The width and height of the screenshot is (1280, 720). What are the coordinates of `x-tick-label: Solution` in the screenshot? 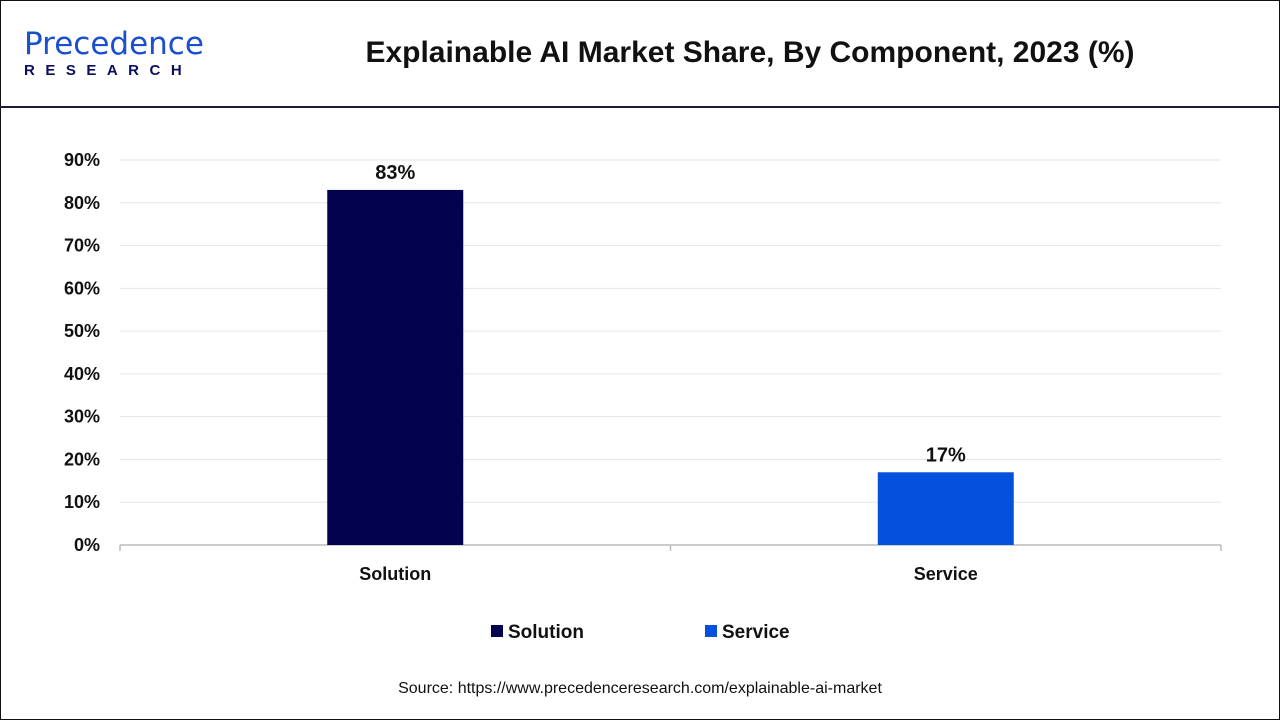 It's located at (395, 574).